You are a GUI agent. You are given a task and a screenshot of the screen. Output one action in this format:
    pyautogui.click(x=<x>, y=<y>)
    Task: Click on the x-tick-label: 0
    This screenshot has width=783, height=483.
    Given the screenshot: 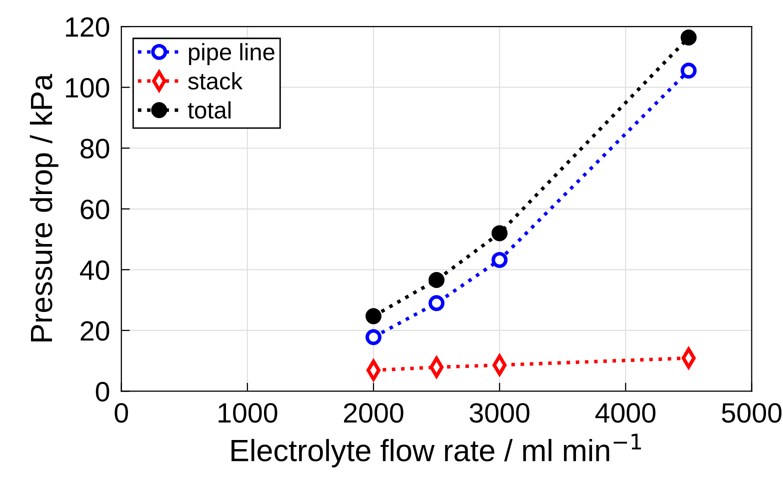 What is the action you would take?
    pyautogui.click(x=121, y=413)
    